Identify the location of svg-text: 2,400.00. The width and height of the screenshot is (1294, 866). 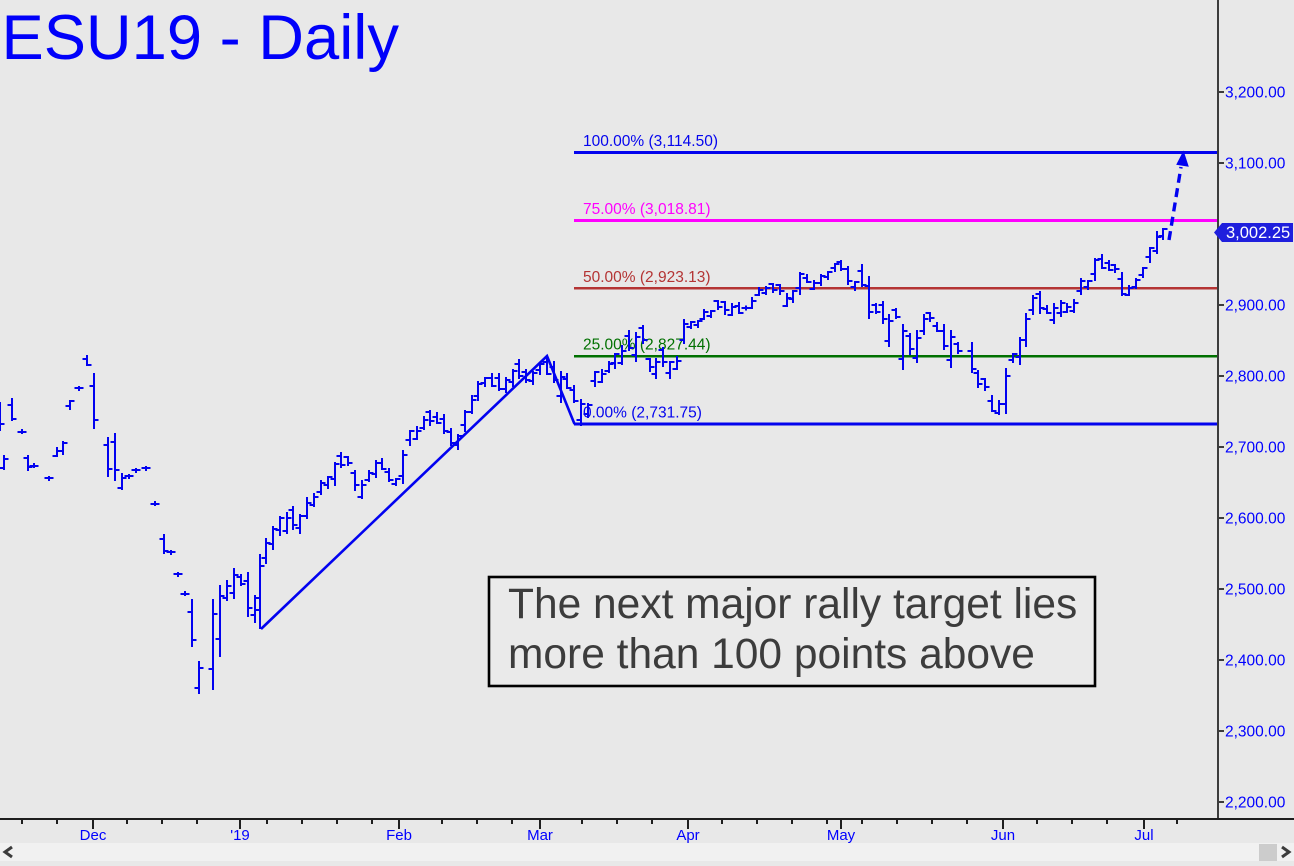
(1255, 661).